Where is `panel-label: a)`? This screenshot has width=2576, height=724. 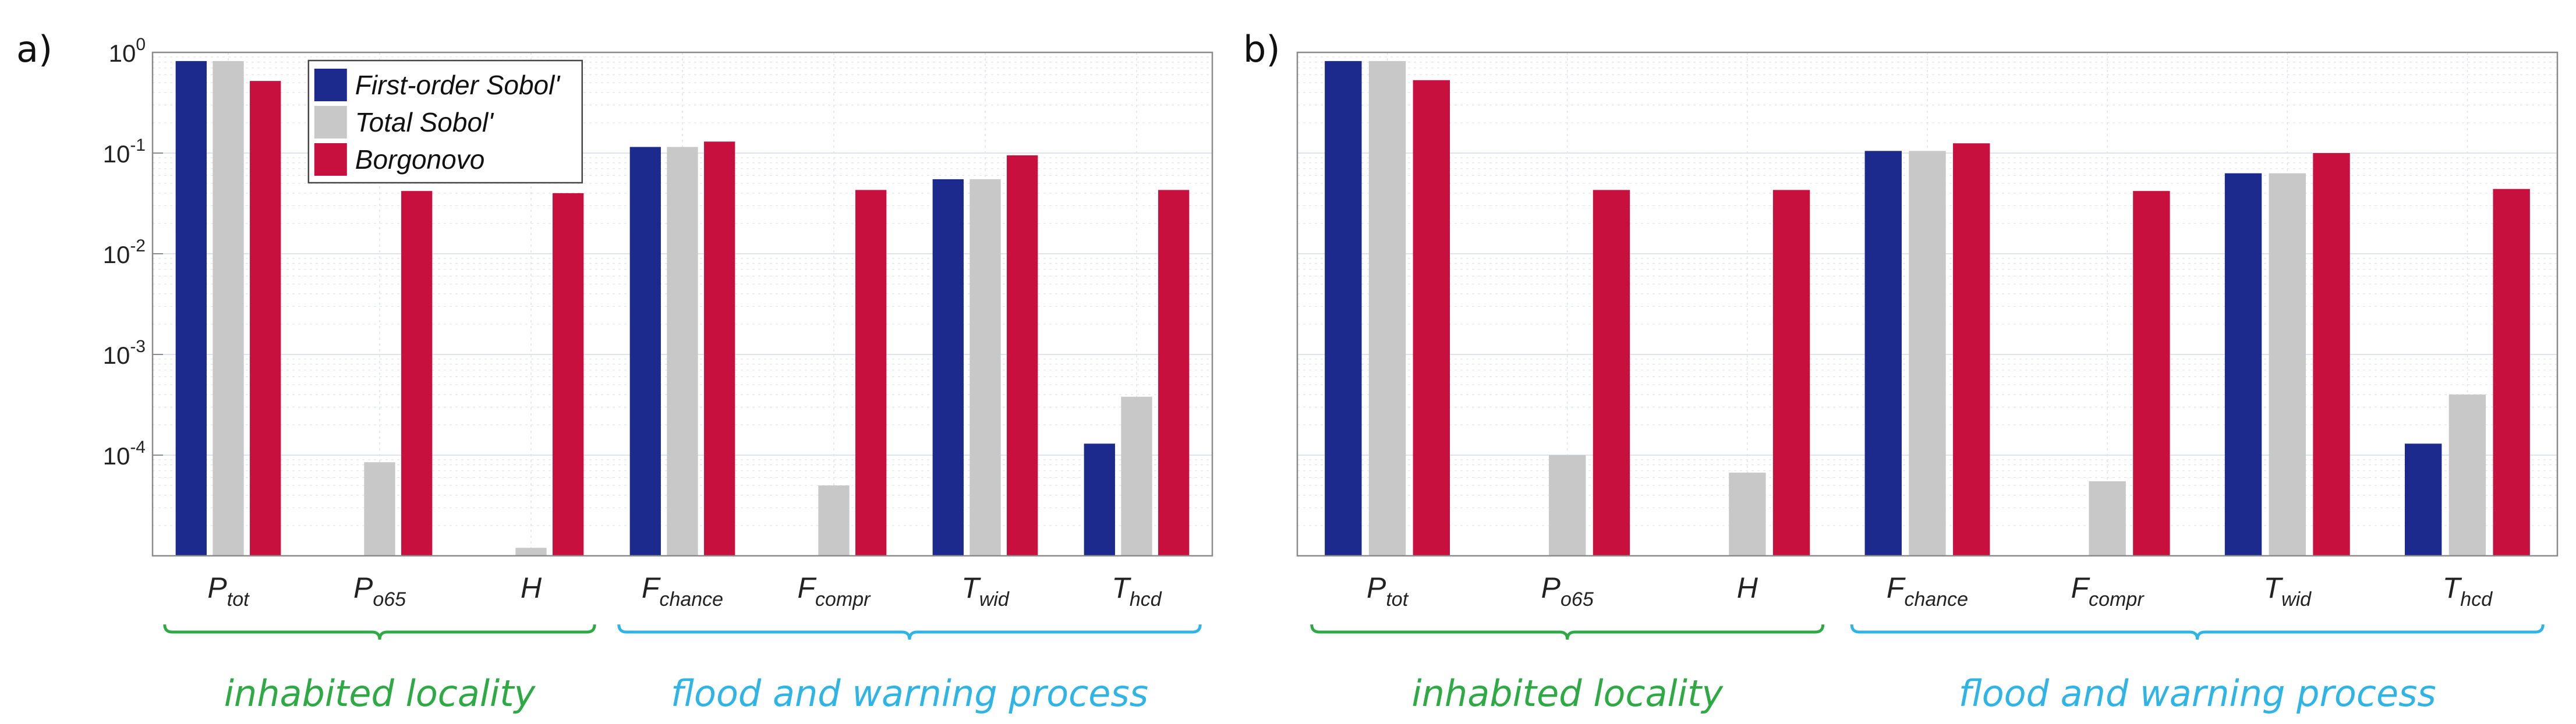
panel-label: a) is located at coordinates (34, 49).